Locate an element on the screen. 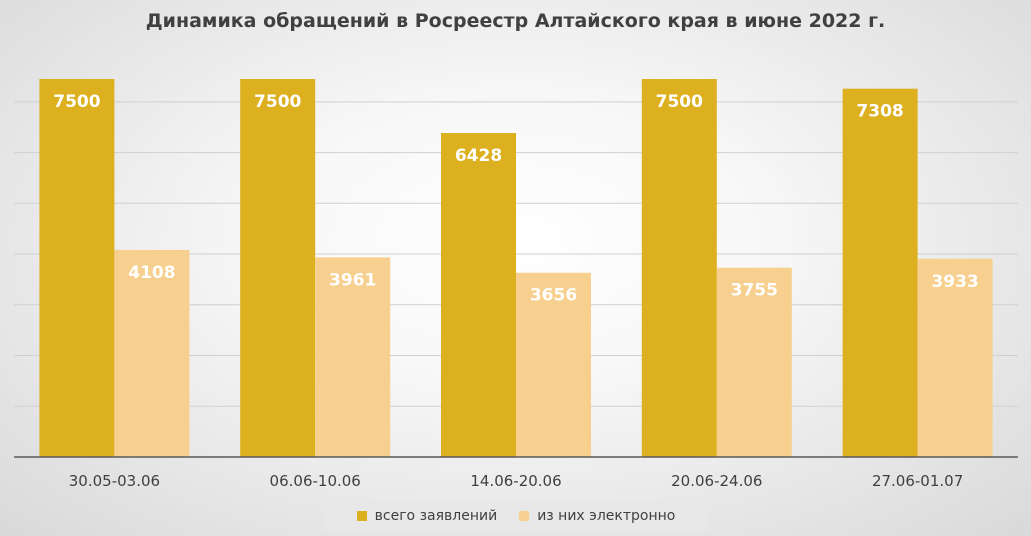  data-label: 3656 is located at coordinates (553, 296).